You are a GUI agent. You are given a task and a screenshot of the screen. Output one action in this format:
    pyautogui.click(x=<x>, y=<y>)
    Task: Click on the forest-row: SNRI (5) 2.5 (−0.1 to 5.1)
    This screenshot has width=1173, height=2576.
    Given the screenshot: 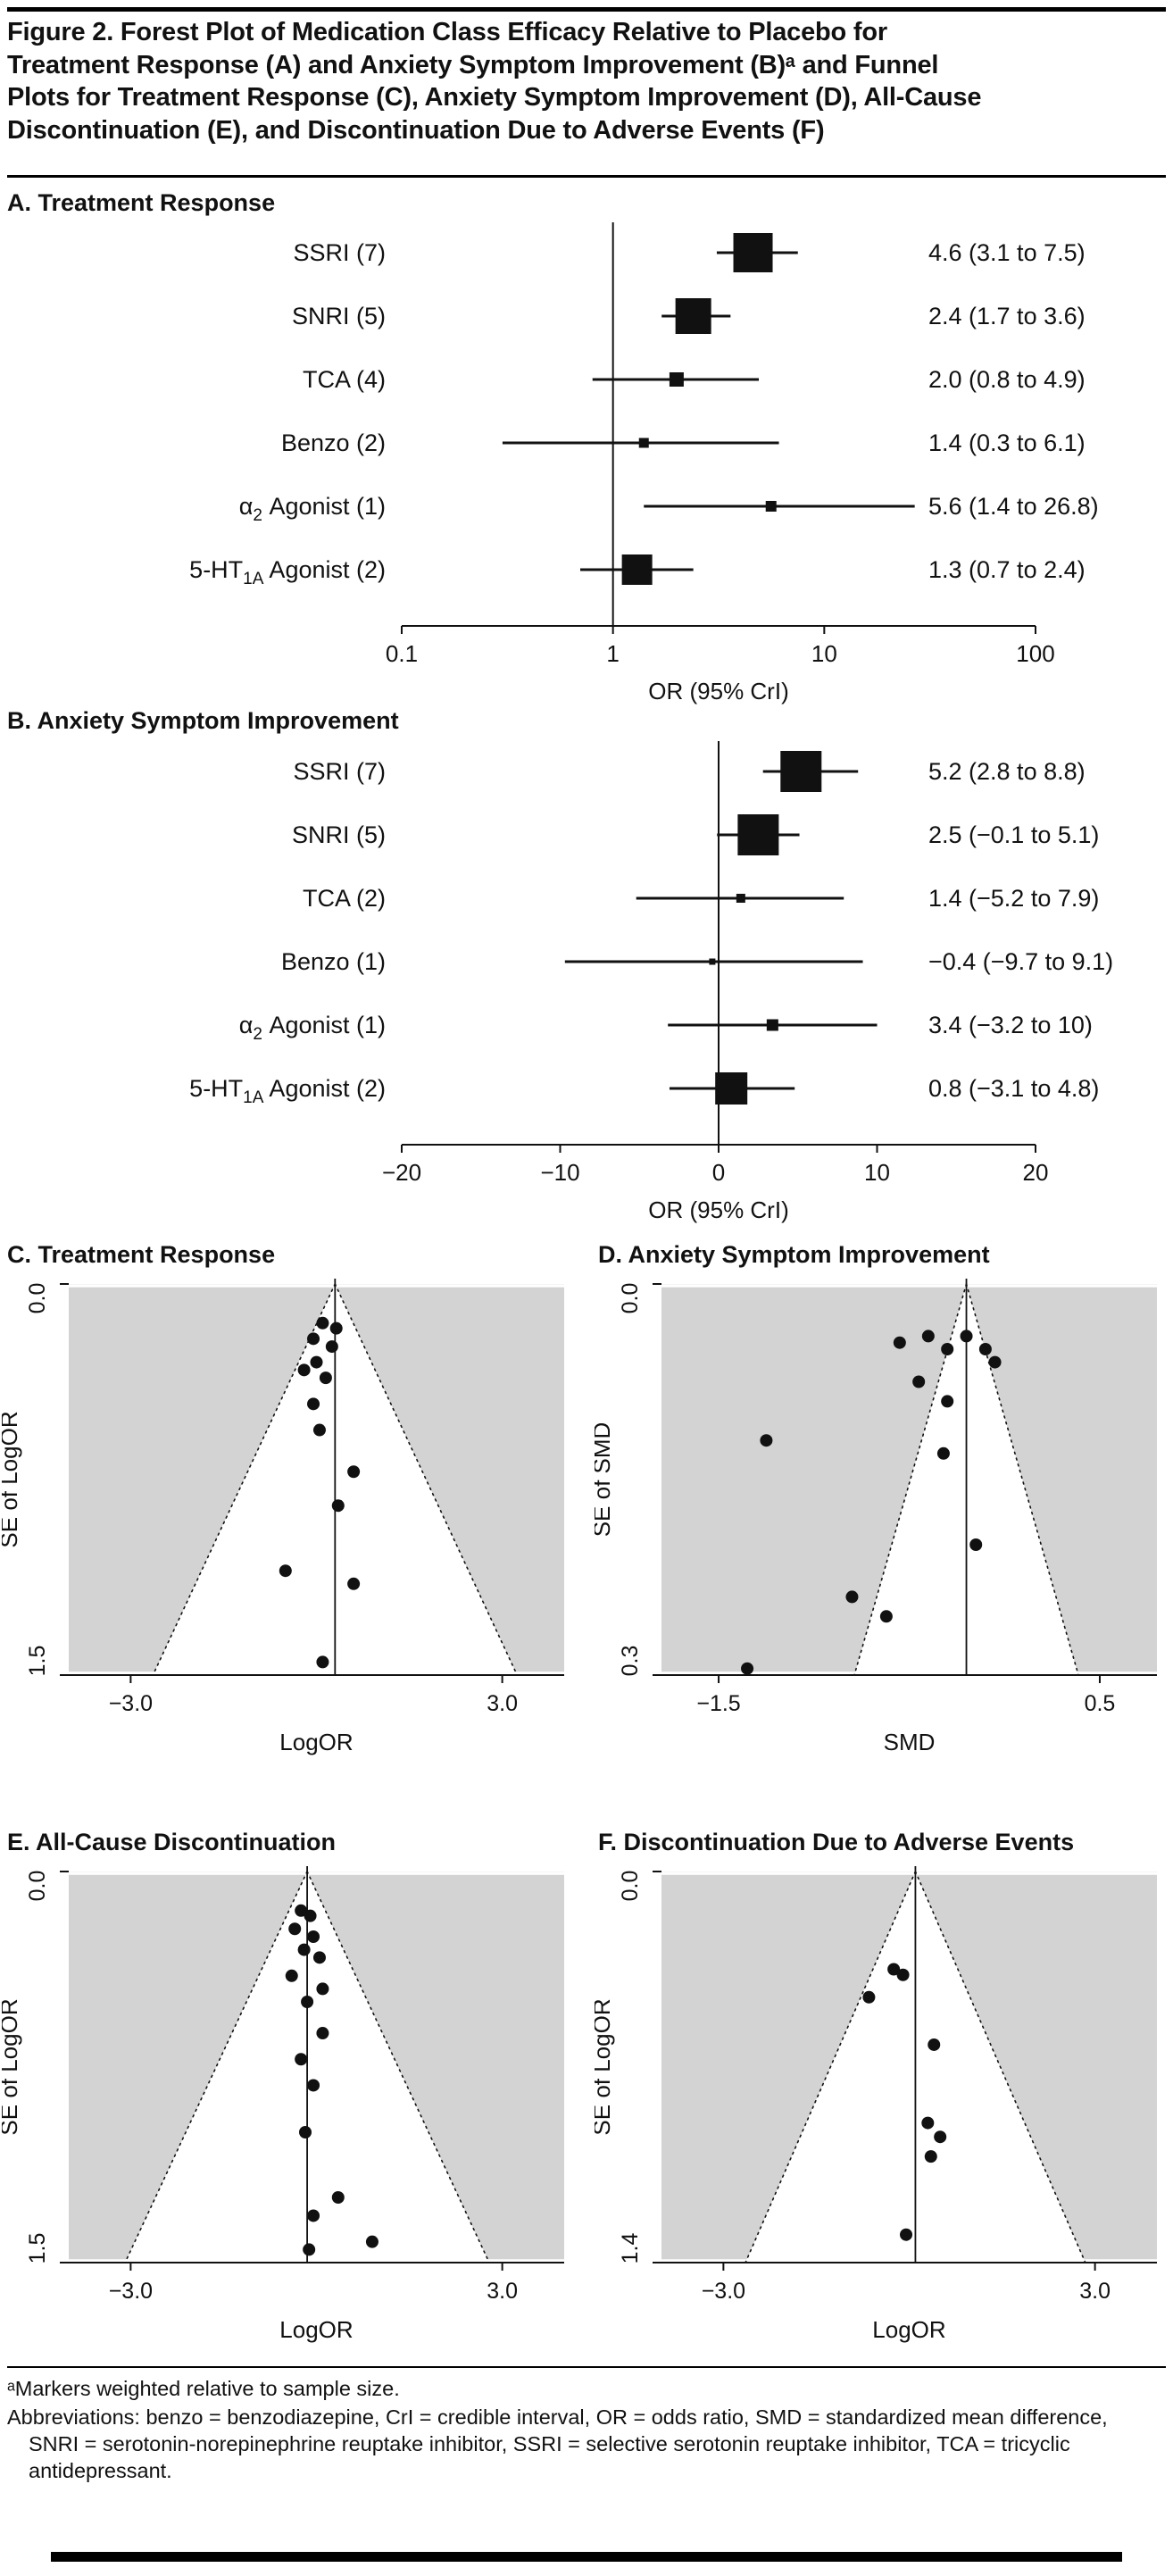 What is the action you would take?
    pyautogui.click(x=695, y=834)
    